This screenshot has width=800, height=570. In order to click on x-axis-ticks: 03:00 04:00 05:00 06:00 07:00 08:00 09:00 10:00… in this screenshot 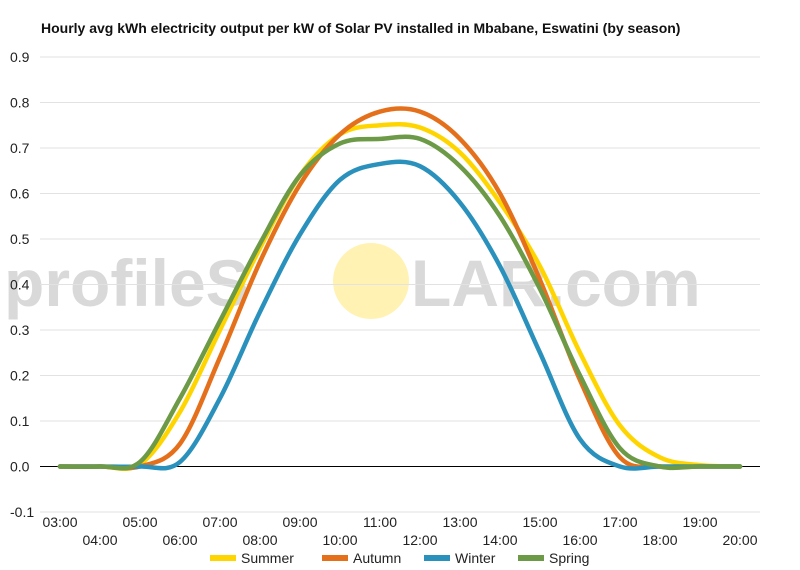, I will do `click(399, 531)`.